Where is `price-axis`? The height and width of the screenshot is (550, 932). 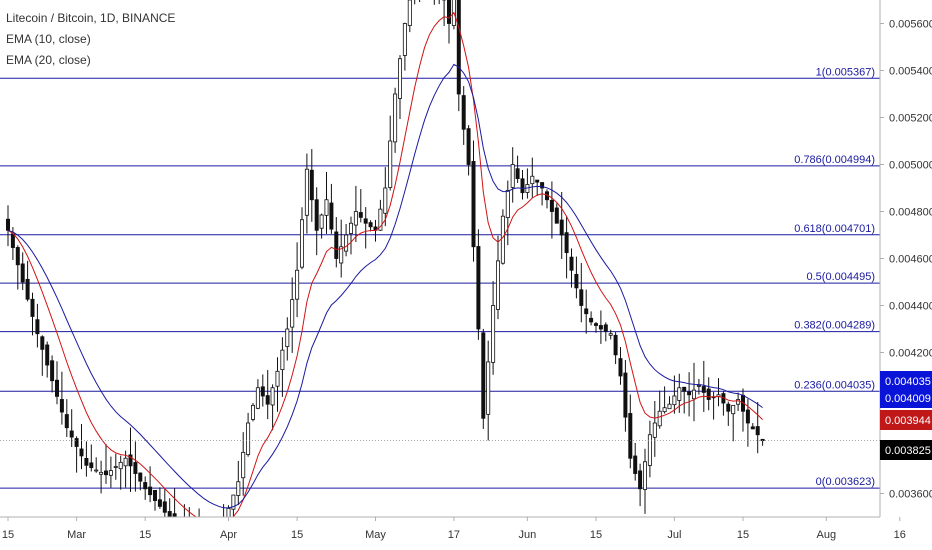 price-axis is located at coordinates (906, 275).